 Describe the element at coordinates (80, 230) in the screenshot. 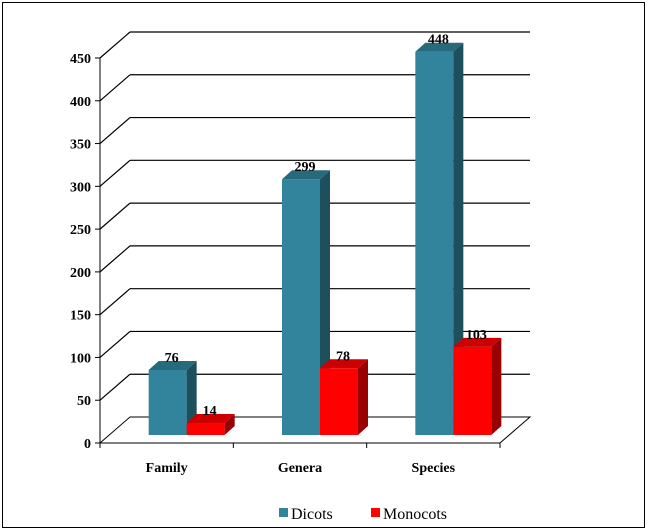

I see `y-tick-label: 250` at that location.